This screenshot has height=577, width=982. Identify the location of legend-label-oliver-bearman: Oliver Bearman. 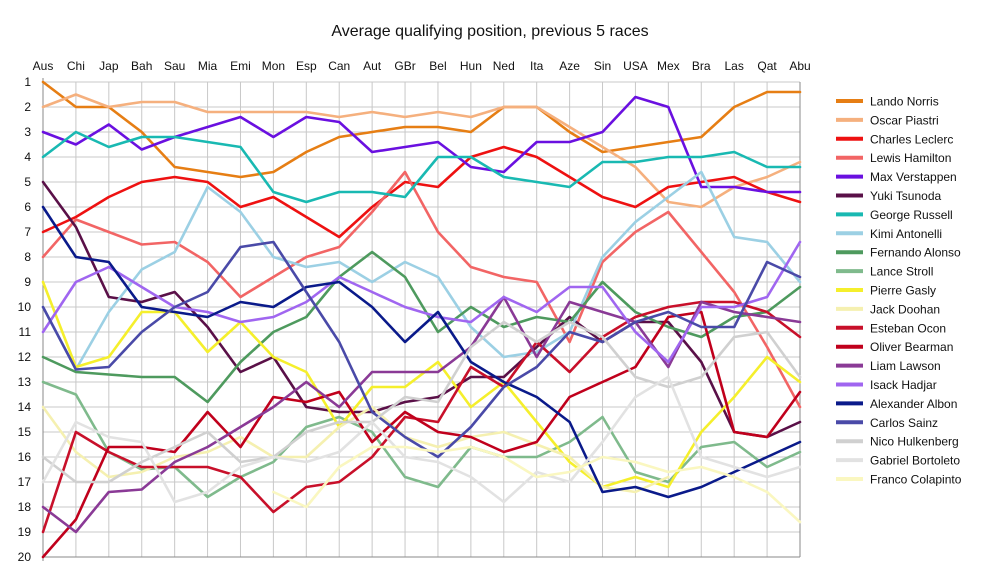
(911, 347).